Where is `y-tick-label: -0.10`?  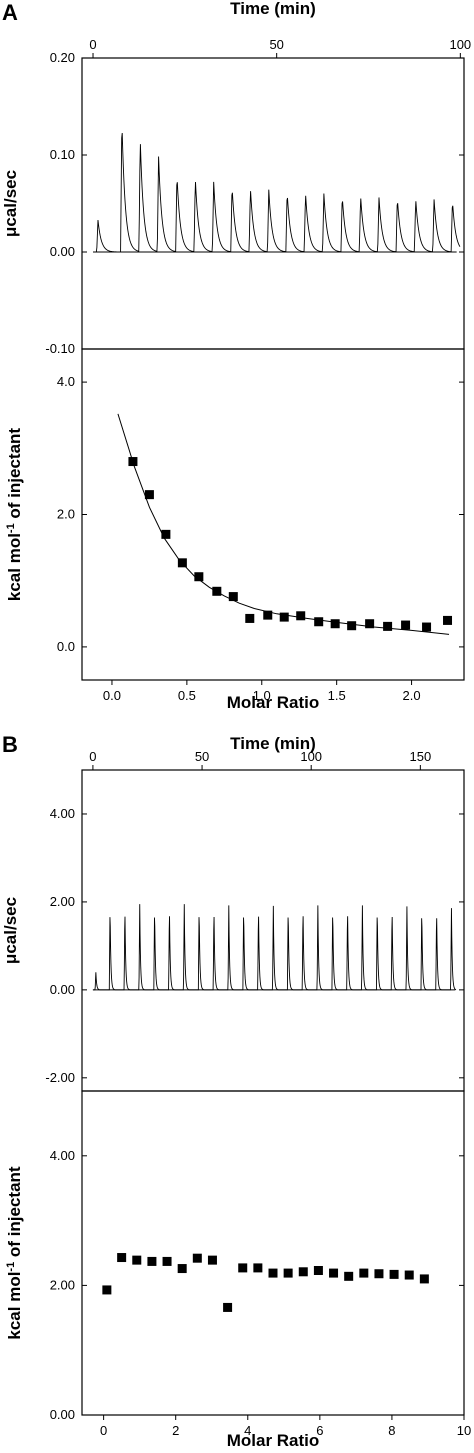 y-tick-label: -0.10 is located at coordinates (60, 348).